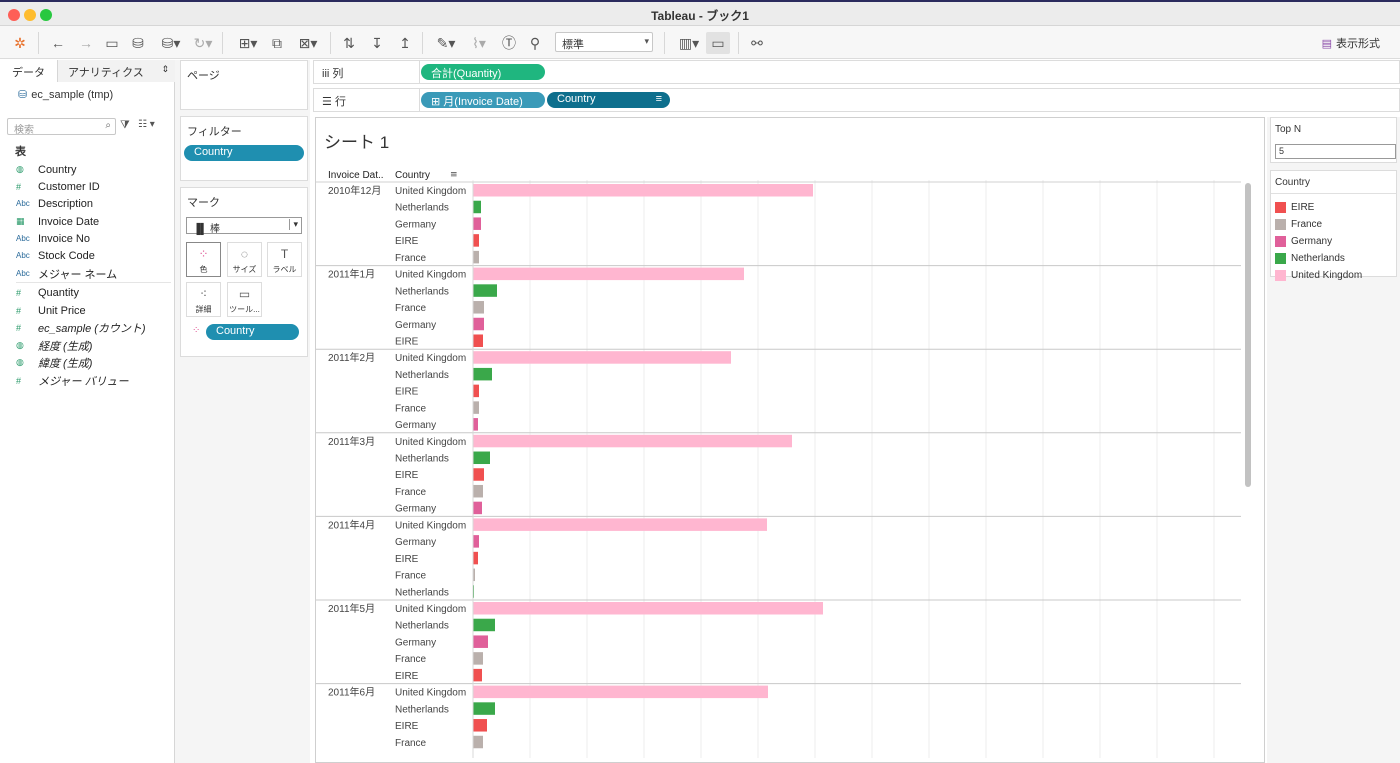 The height and width of the screenshot is (763, 1400). Describe the element at coordinates (407, 676) in the screenshot. I see `country-label: EIRE` at that location.